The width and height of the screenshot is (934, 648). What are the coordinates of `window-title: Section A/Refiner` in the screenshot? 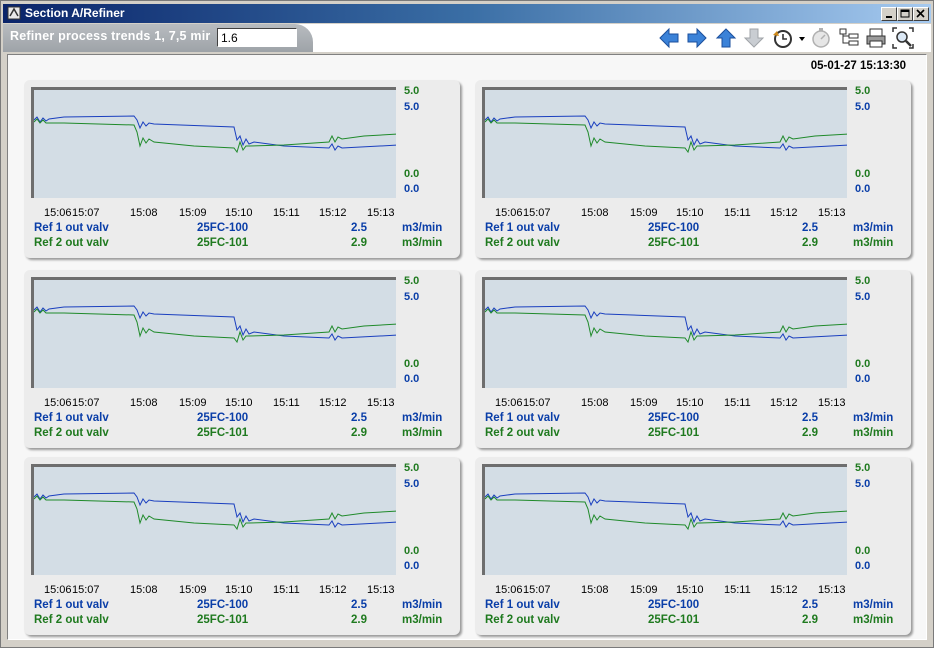 It's located at (75, 13).